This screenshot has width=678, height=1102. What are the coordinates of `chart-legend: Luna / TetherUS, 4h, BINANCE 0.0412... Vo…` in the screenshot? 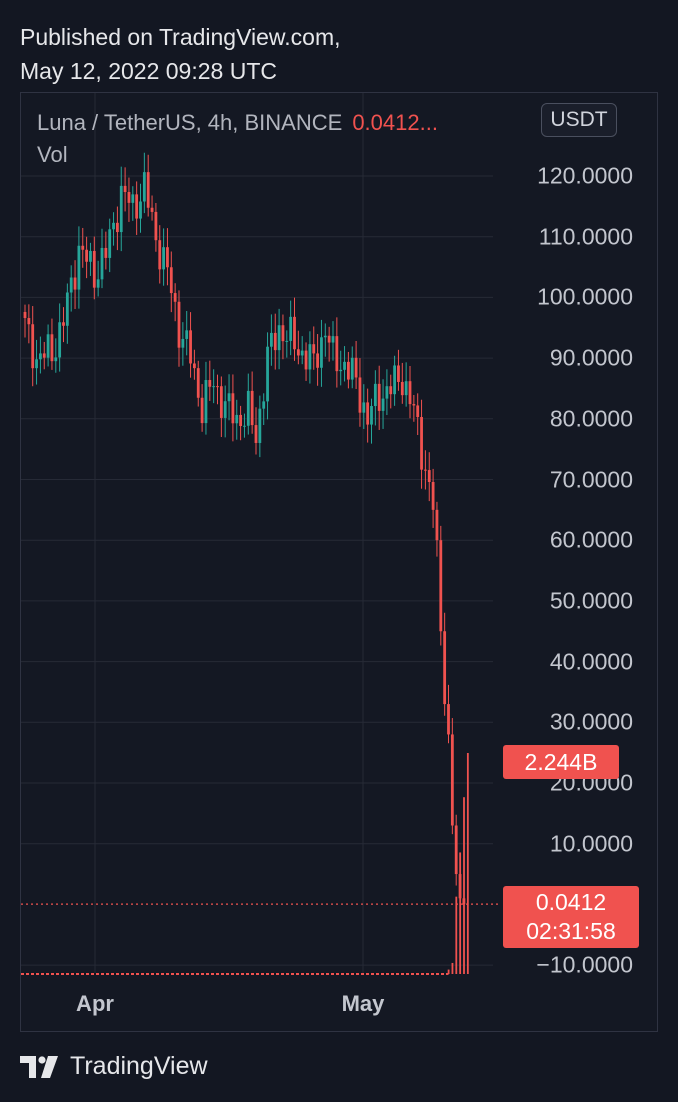 It's located at (237, 139).